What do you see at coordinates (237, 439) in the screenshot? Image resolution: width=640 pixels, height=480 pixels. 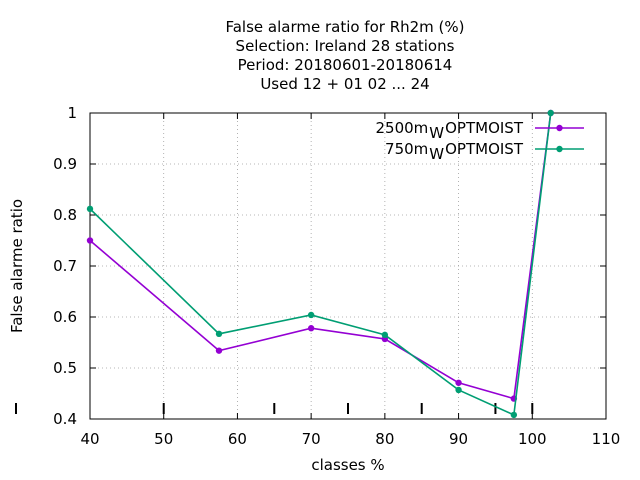 I see `x-tick-label: 60` at bounding box center [237, 439].